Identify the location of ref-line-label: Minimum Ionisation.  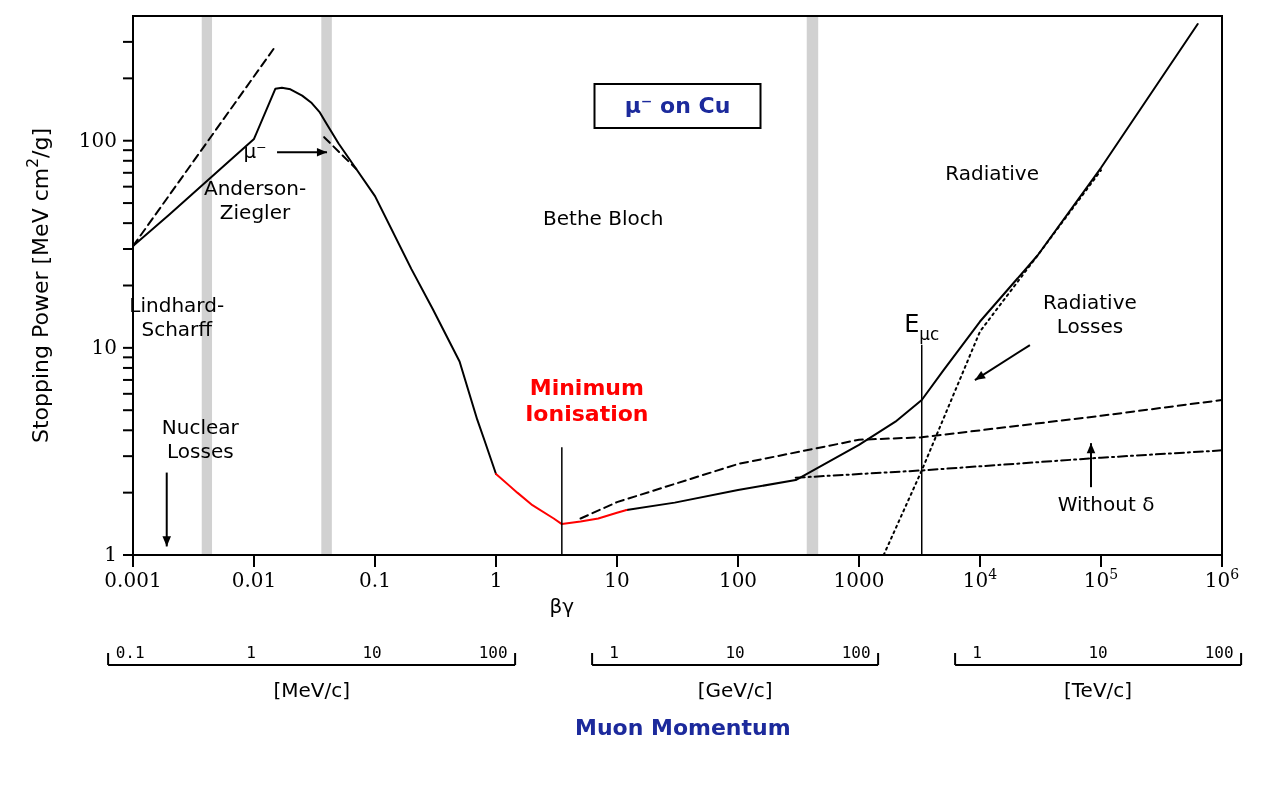
(587, 401).